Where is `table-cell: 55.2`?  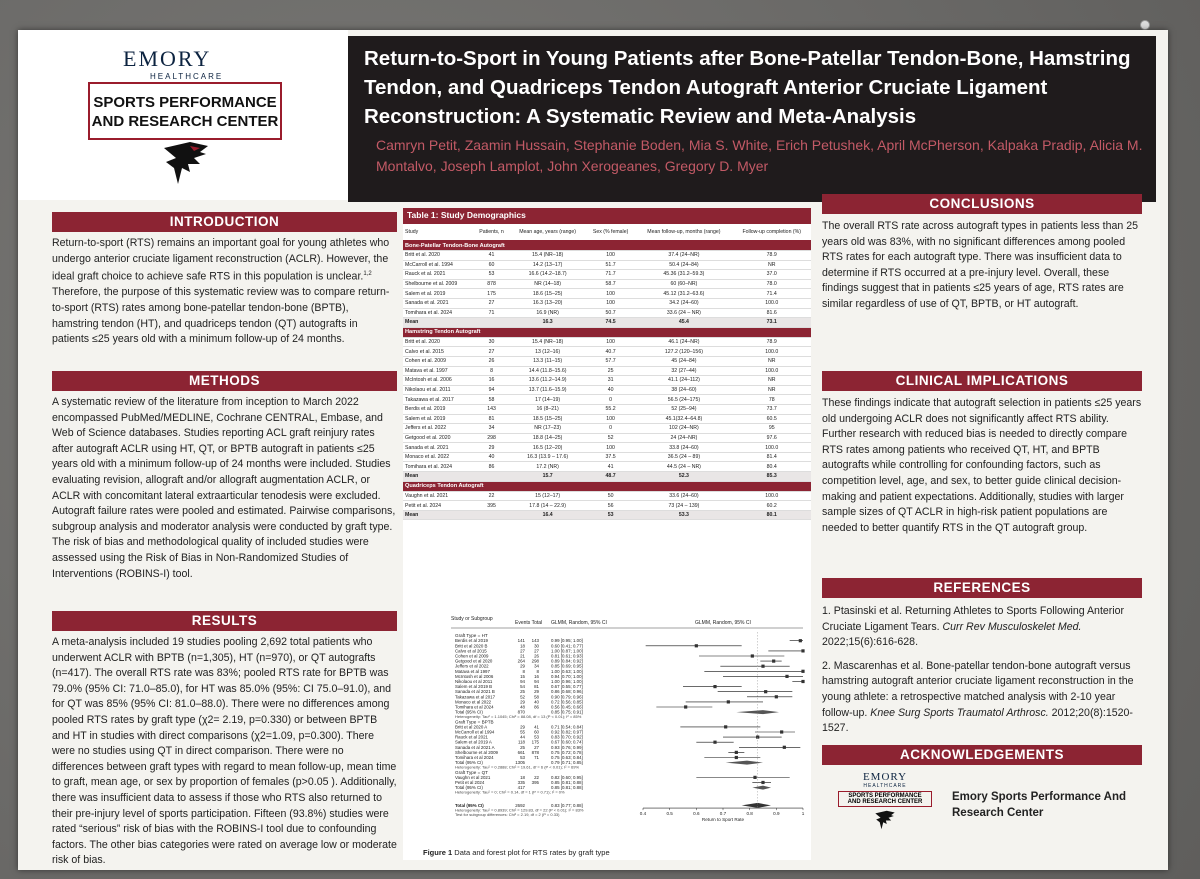
table-cell: 55.2 is located at coordinates (610, 409).